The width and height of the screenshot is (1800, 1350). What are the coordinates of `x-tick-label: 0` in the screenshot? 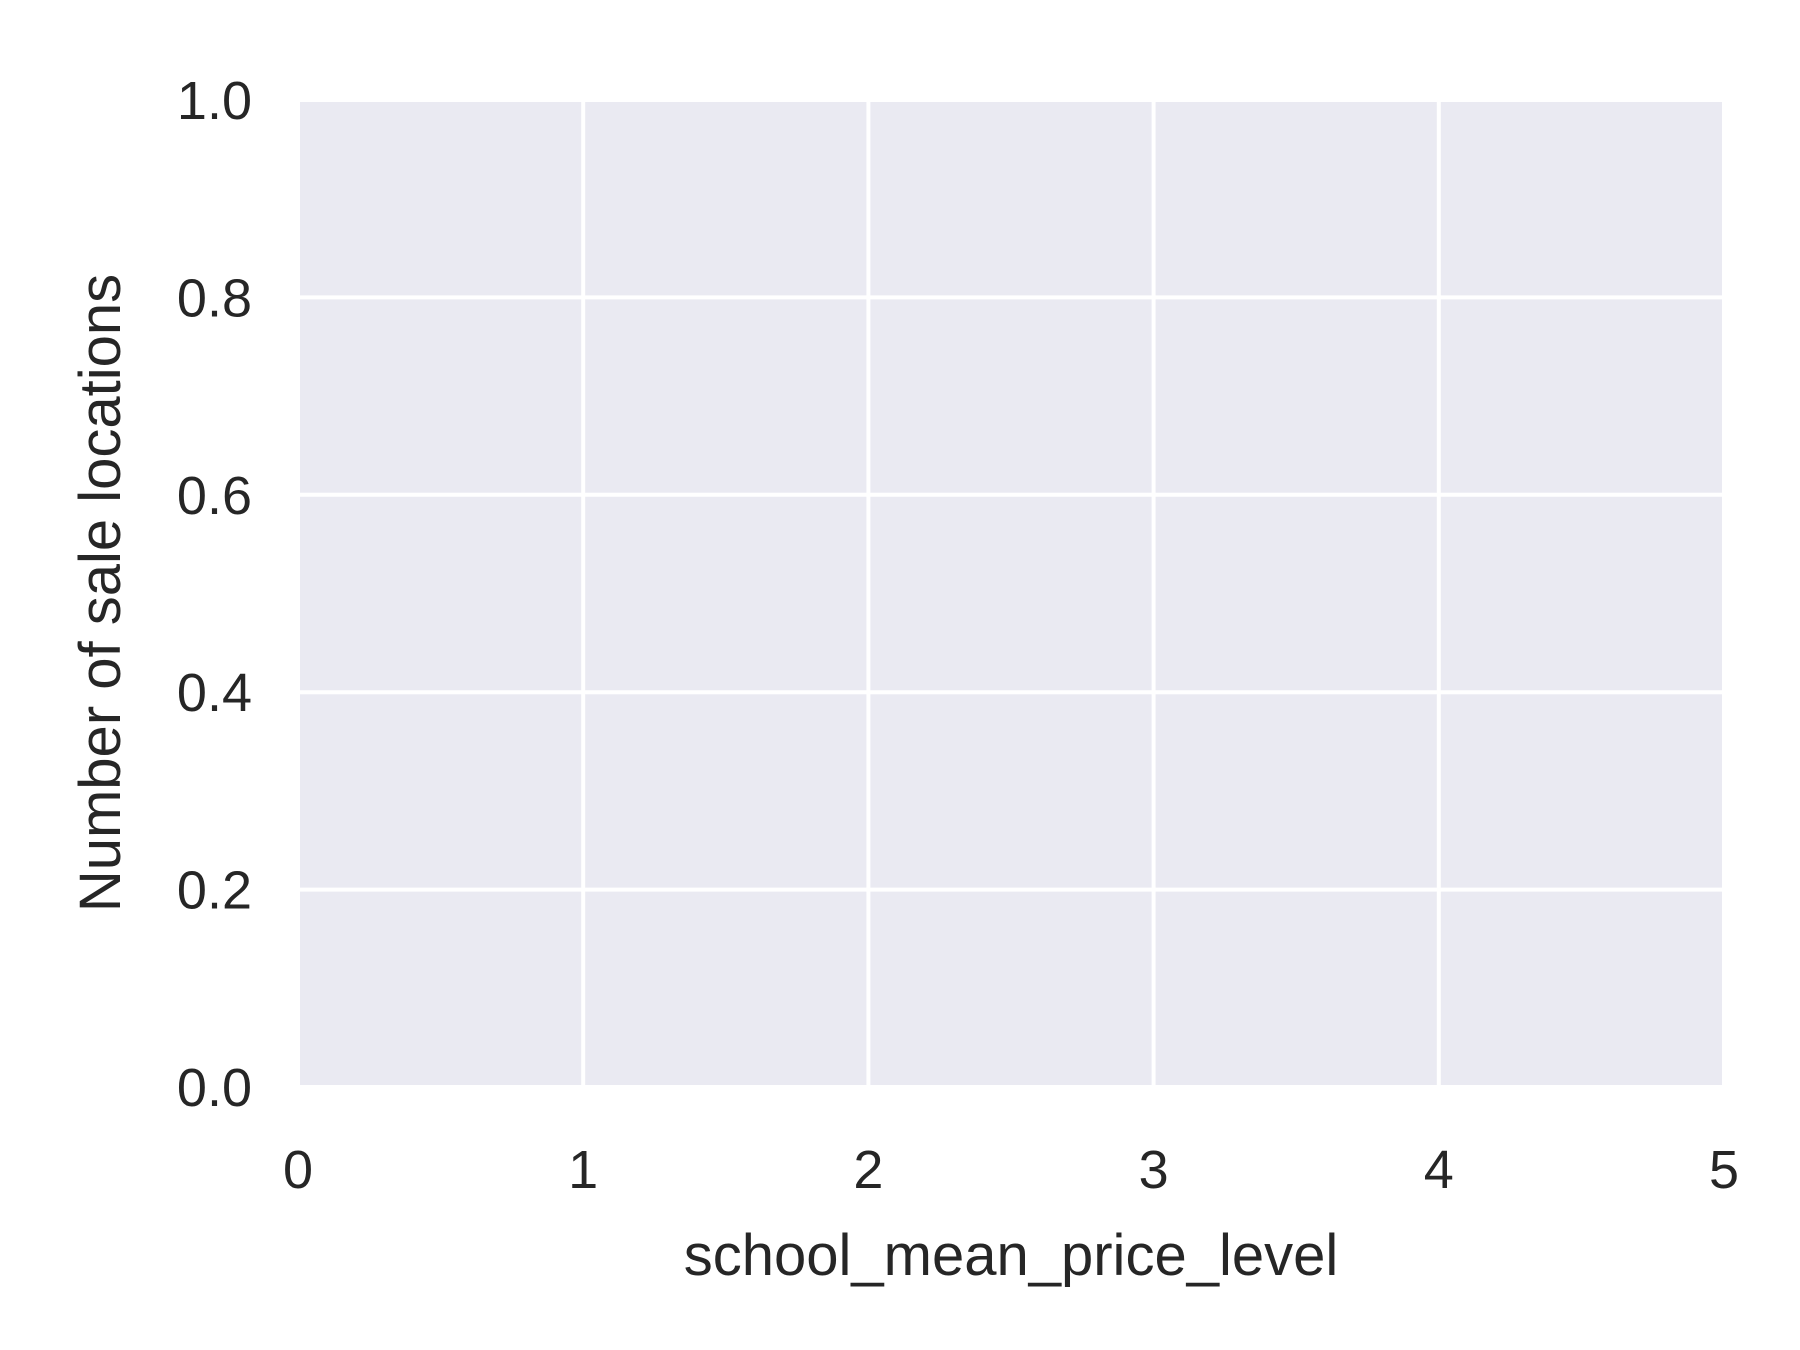 It's located at (298, 1170).